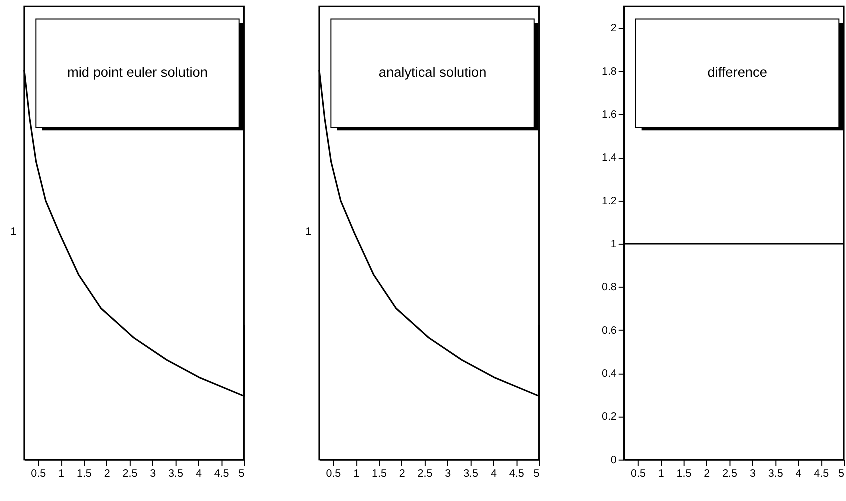  What do you see at coordinates (609, 417) in the screenshot?
I see `y-tick-label: 0.2` at bounding box center [609, 417].